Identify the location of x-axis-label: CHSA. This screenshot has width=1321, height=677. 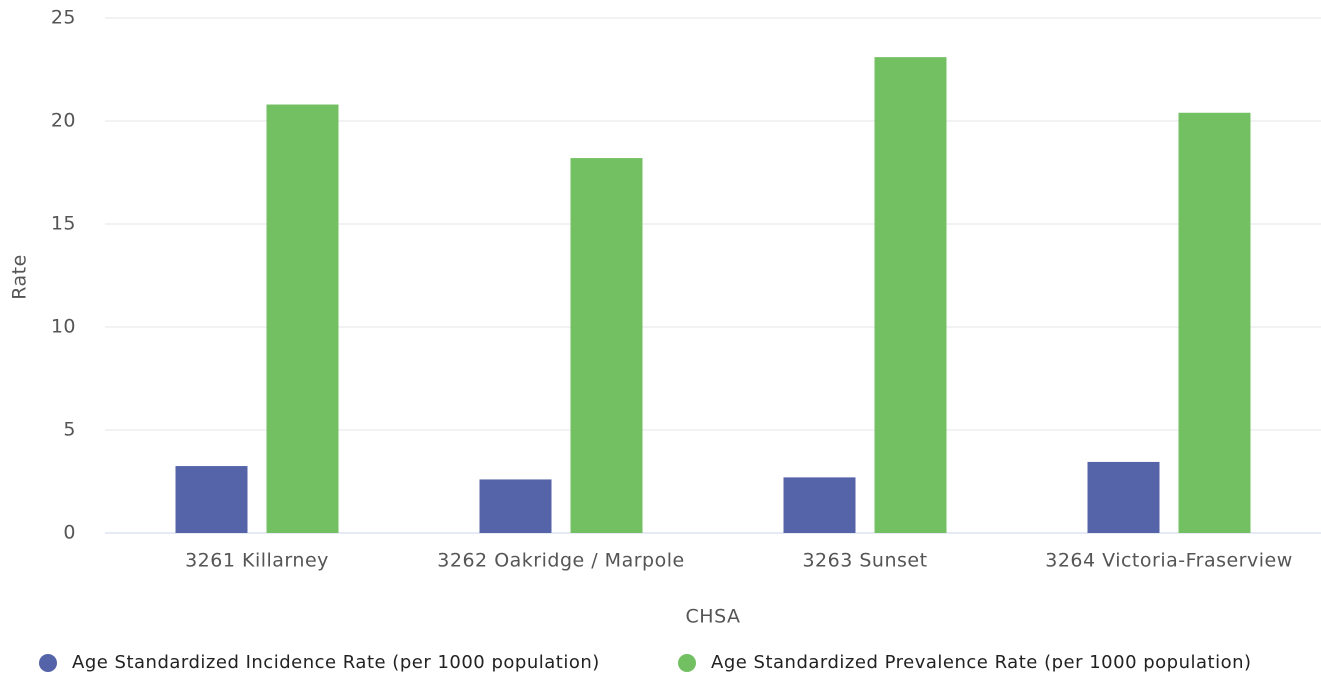
(713, 617).